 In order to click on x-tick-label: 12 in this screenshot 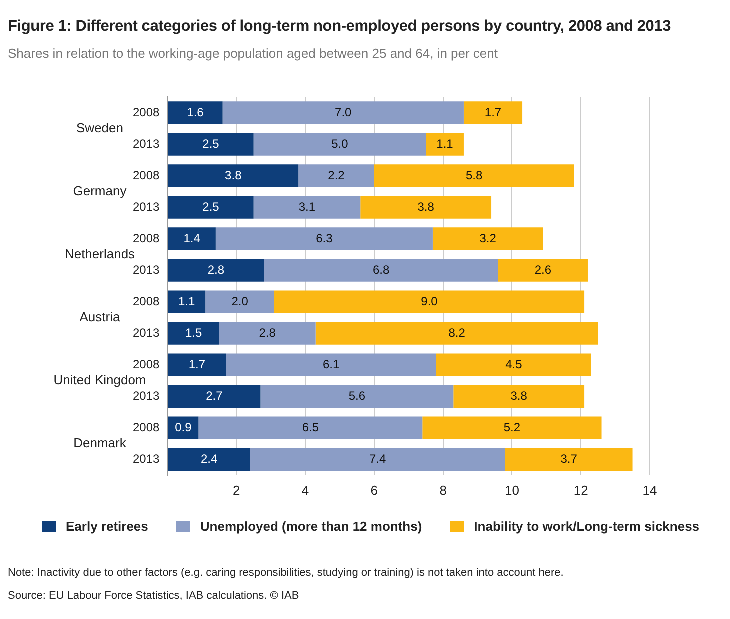, I will do `click(581, 490)`.